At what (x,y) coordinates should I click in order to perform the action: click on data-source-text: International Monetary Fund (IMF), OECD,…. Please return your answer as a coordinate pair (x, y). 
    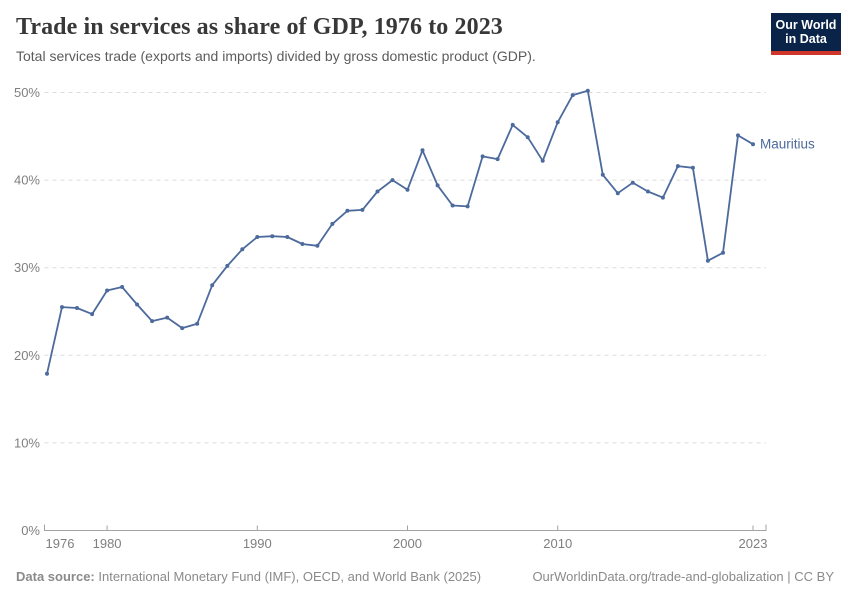
    Looking at the image, I should click on (288, 576).